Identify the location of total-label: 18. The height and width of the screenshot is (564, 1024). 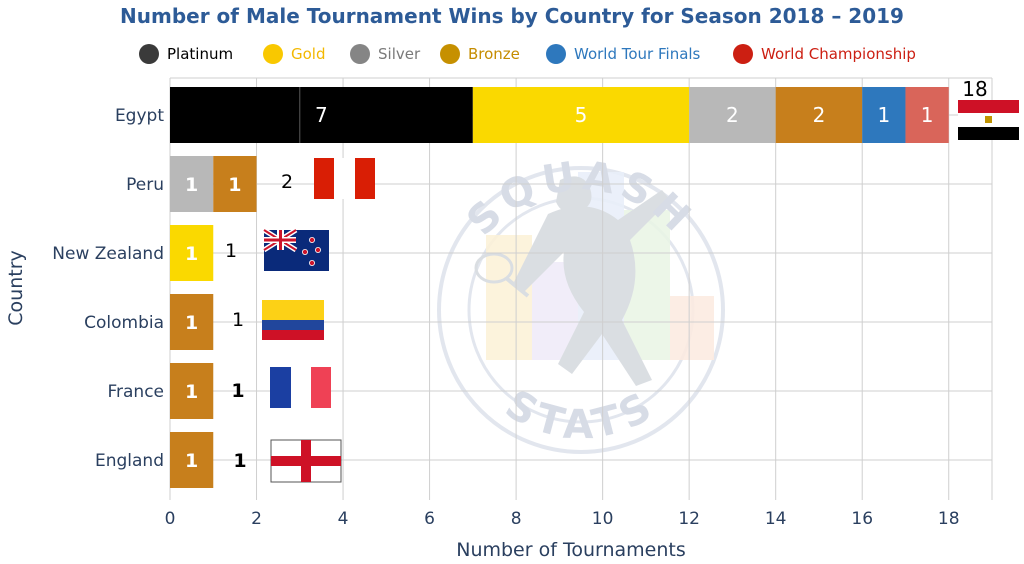
(974, 89).